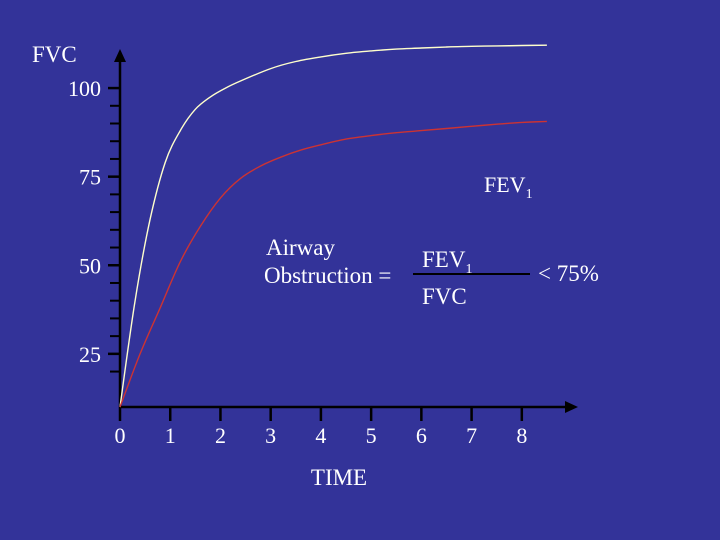 This screenshot has width=720, height=540. What do you see at coordinates (90, 354) in the screenshot?
I see `y-tick-label: 25` at bounding box center [90, 354].